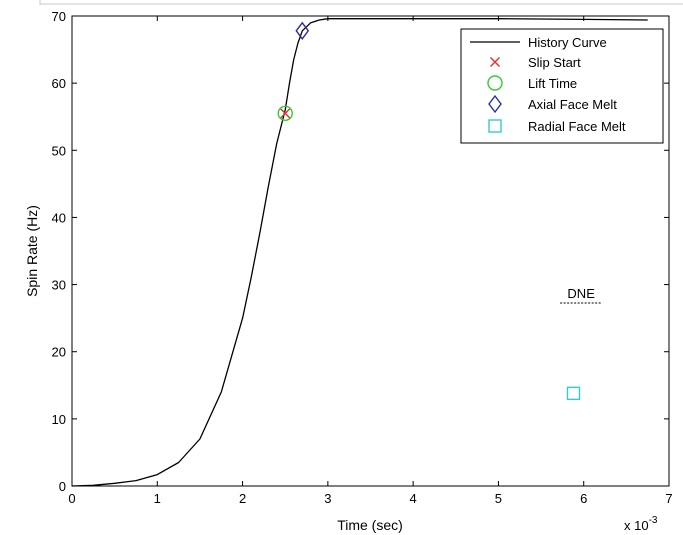 The image size is (683, 535). Describe the element at coordinates (59, 16) in the screenshot. I see `y-tick-label: 70` at that location.